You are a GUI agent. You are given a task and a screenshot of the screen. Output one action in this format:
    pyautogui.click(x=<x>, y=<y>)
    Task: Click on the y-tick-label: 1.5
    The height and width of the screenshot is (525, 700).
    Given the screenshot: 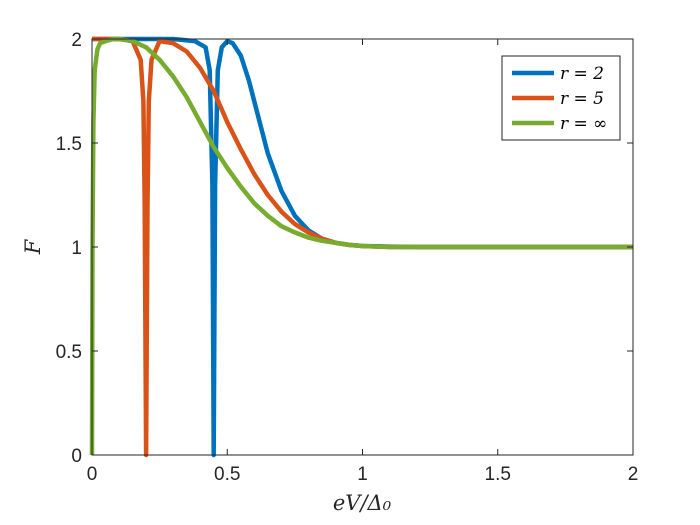 What is the action you would take?
    pyautogui.click(x=69, y=144)
    